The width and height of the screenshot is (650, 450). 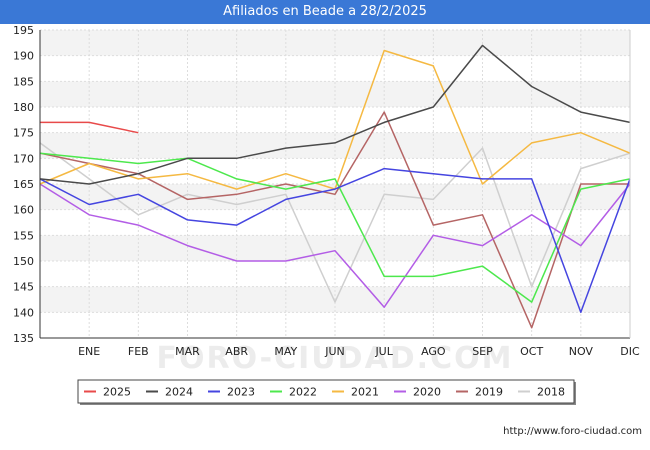 I want to click on y-tick-label: 185, so click(x=23, y=81).